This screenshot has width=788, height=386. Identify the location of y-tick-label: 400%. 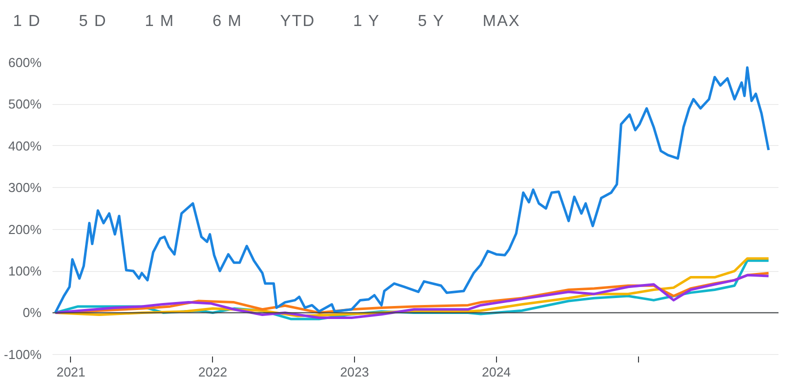
(25, 146).